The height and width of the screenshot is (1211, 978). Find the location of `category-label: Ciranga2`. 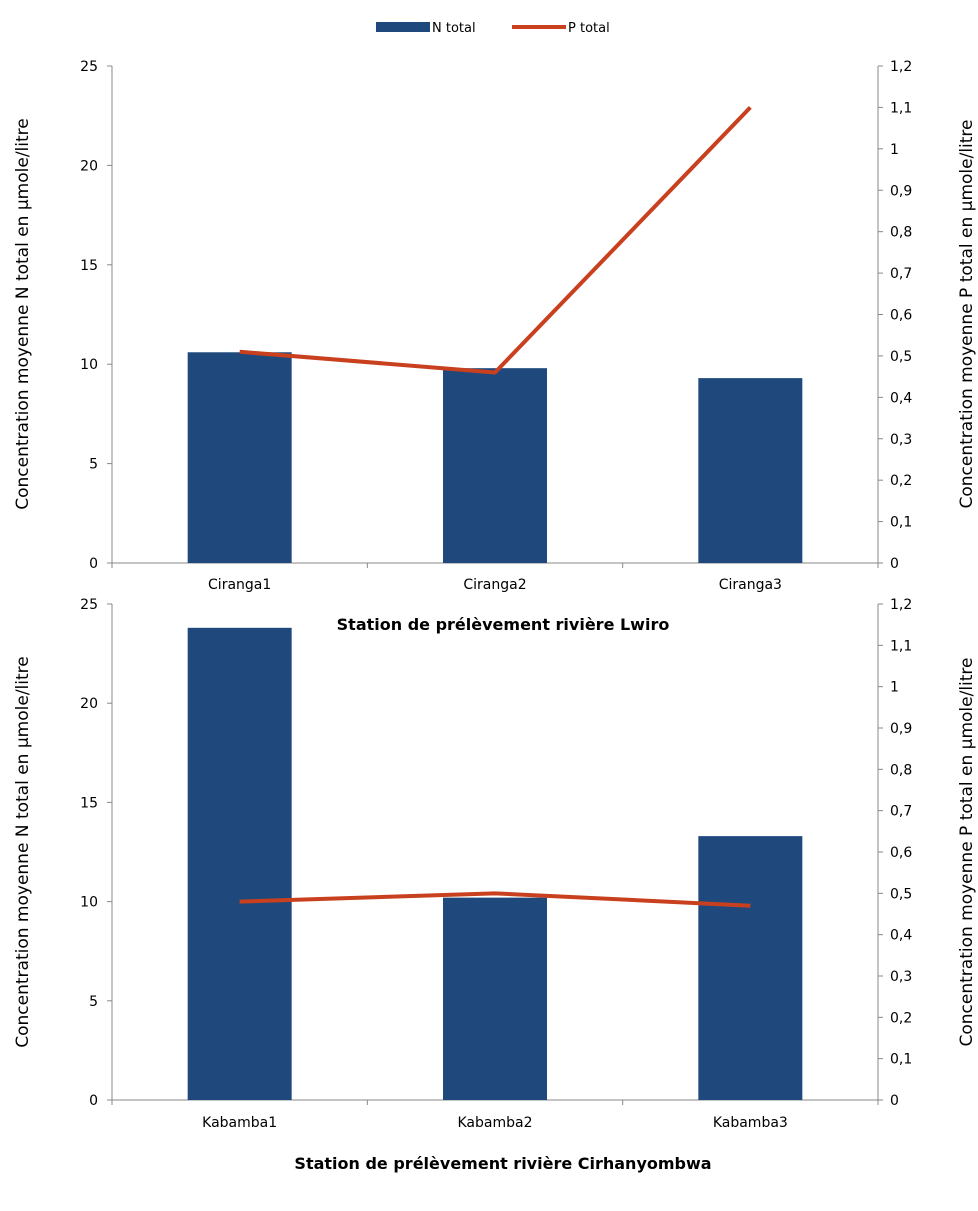

category-label: Ciranga2 is located at coordinates (494, 585).